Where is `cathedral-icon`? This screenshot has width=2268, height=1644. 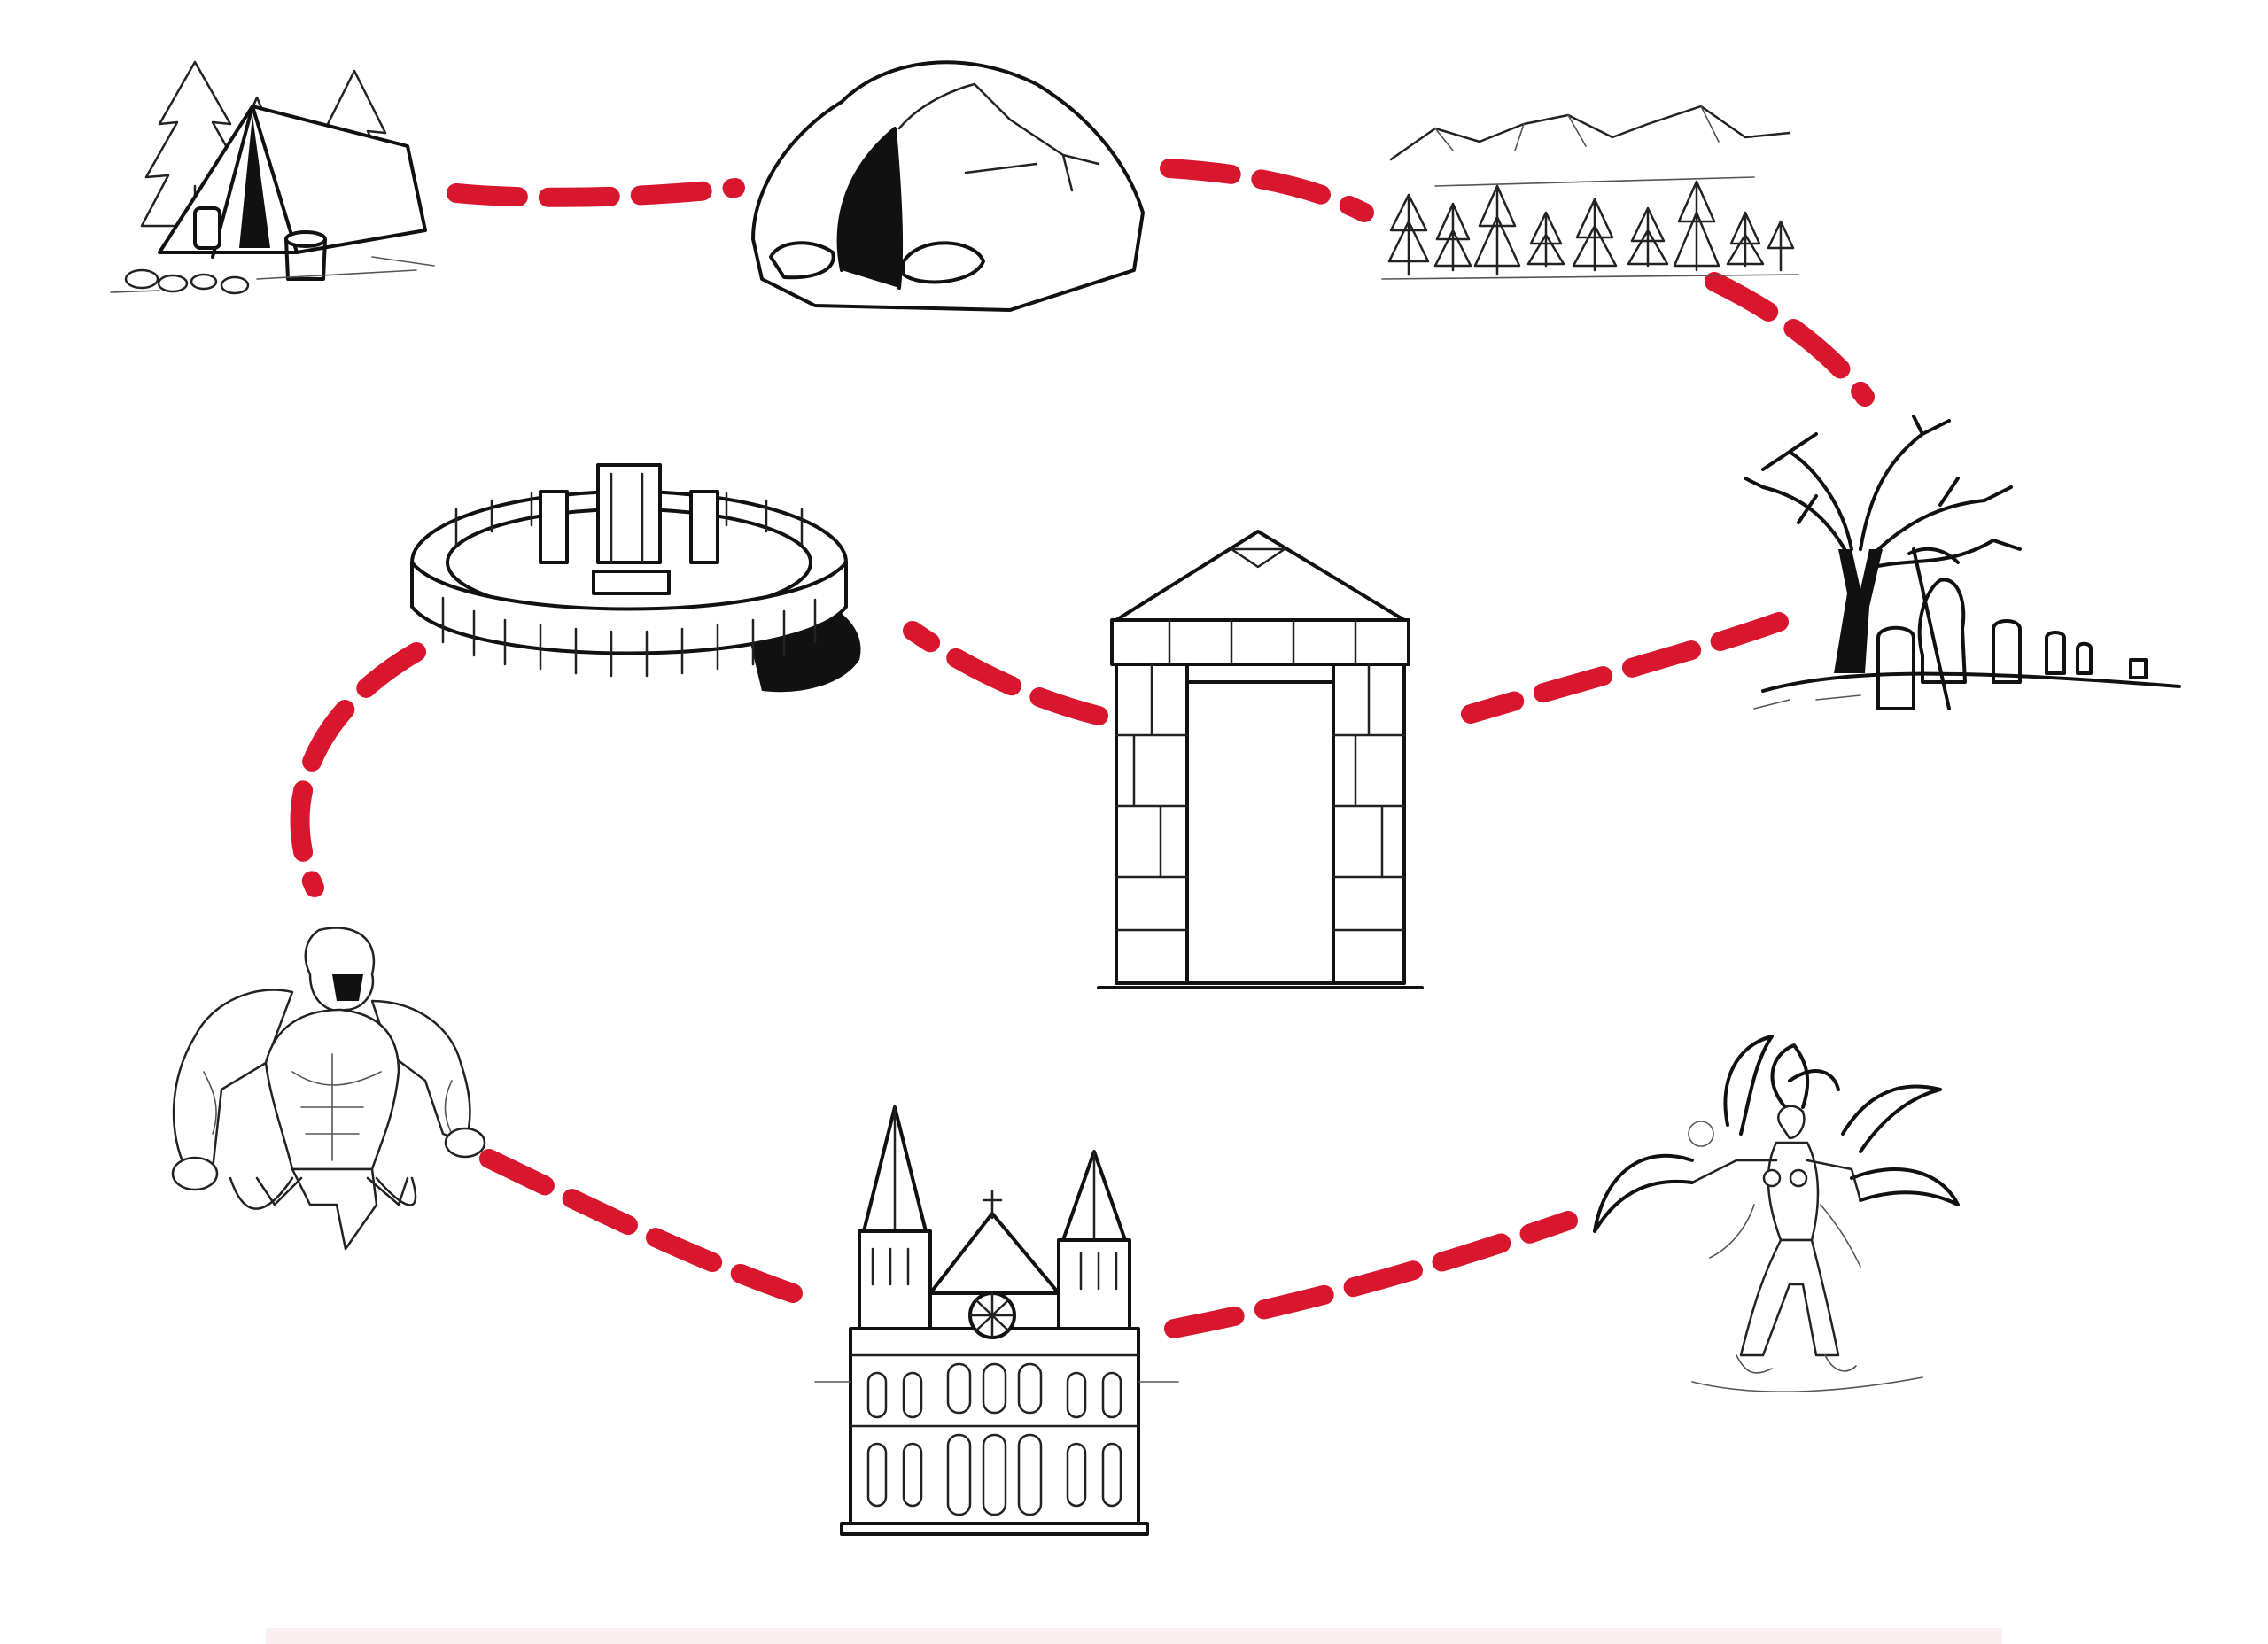 cathedral-icon is located at coordinates (996, 1320).